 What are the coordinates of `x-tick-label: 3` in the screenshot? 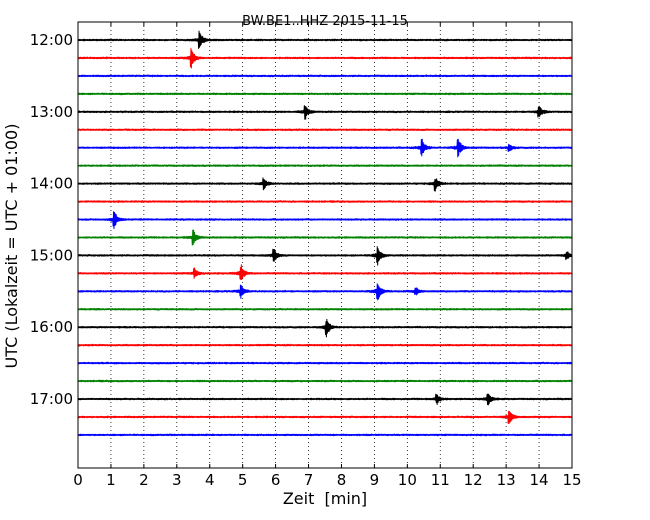 It's located at (177, 480).